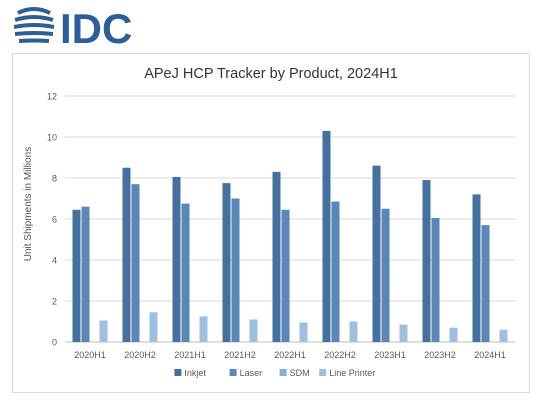  Describe the element at coordinates (490, 355) in the screenshot. I see `x-tick-label: 2024H1` at that location.